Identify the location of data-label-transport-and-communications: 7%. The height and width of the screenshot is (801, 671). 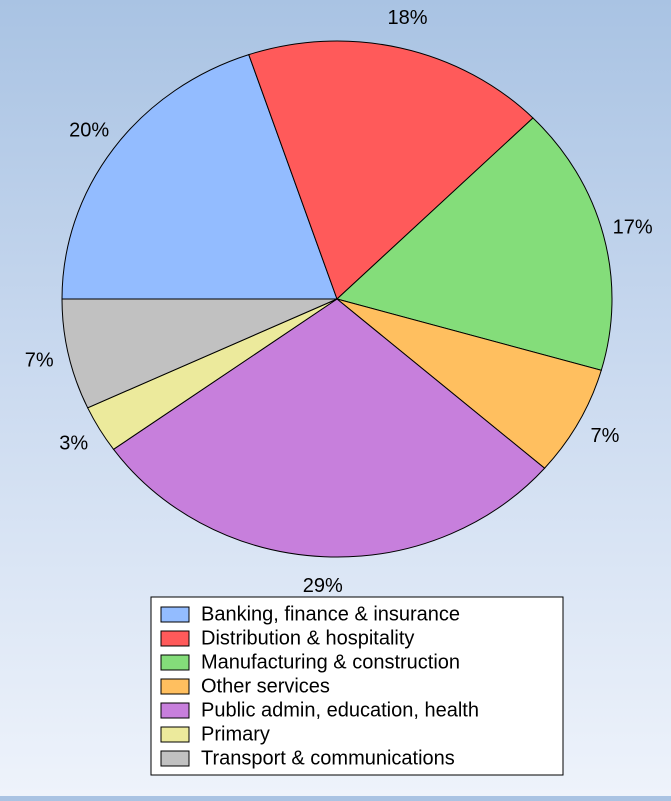
(39, 360).